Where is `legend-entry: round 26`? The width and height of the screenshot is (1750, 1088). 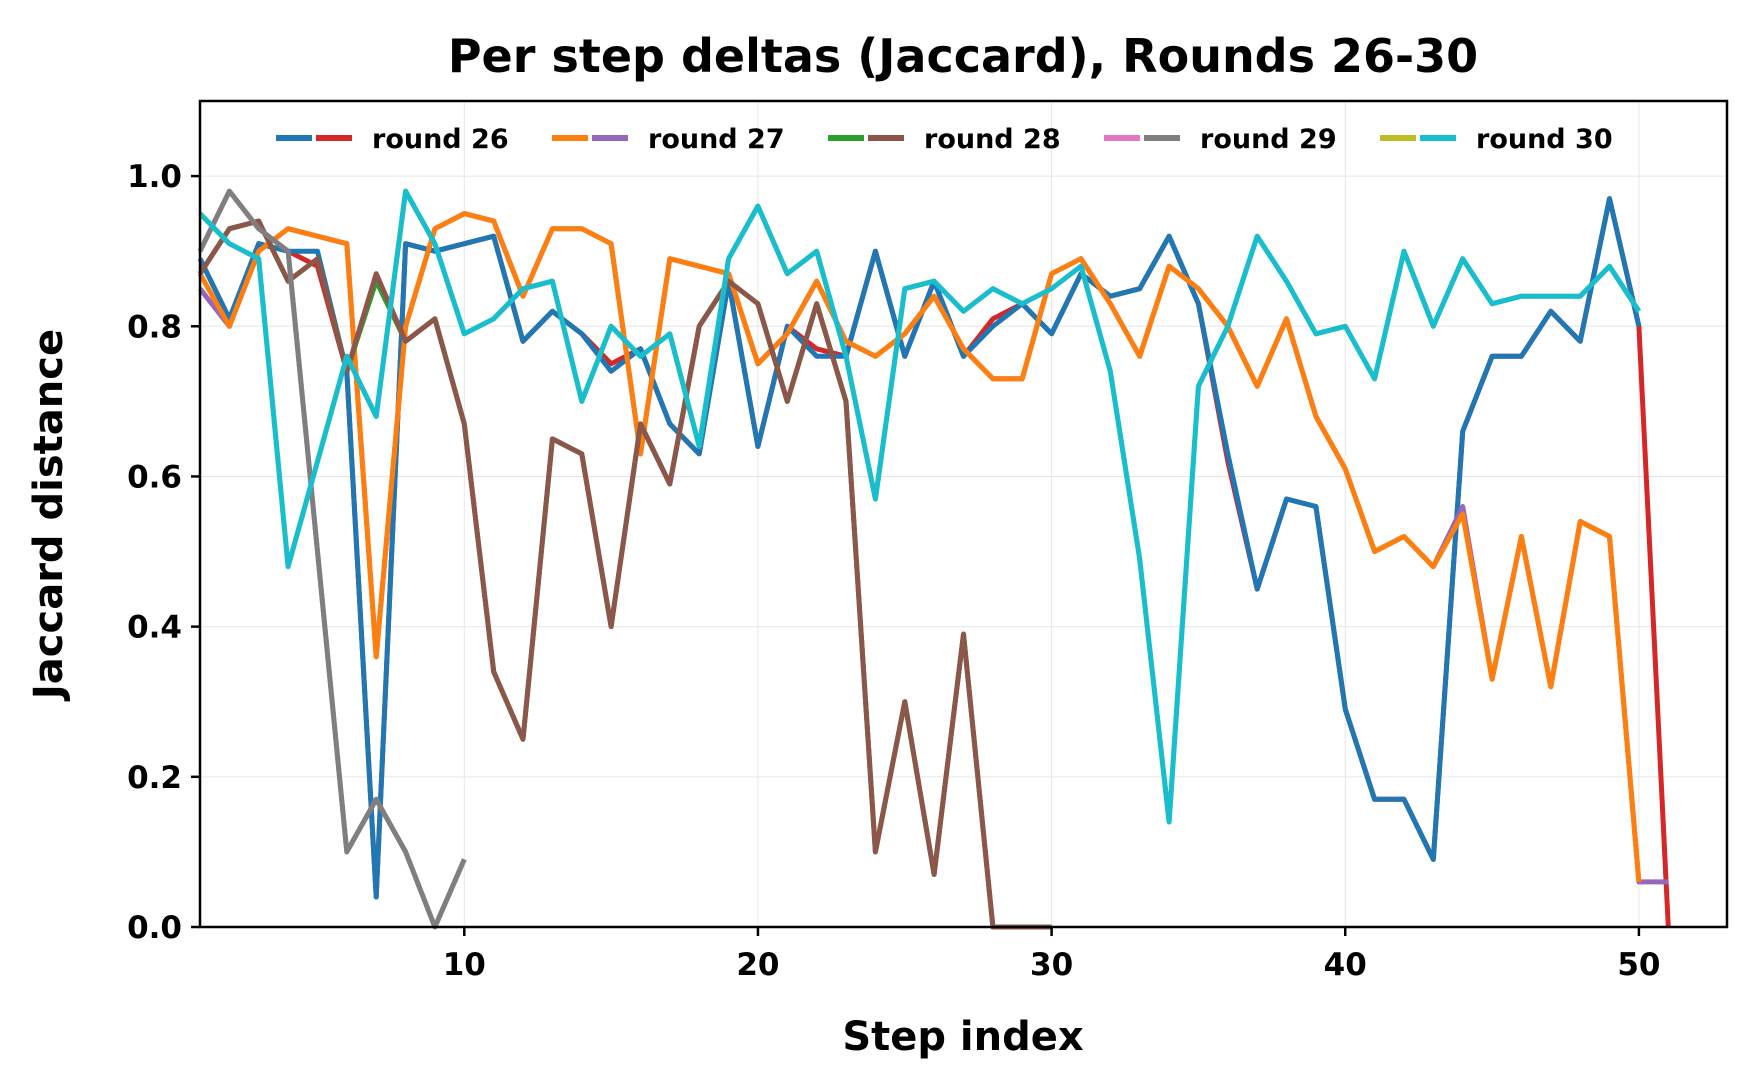 legend-entry: round 26 is located at coordinates (392, 139).